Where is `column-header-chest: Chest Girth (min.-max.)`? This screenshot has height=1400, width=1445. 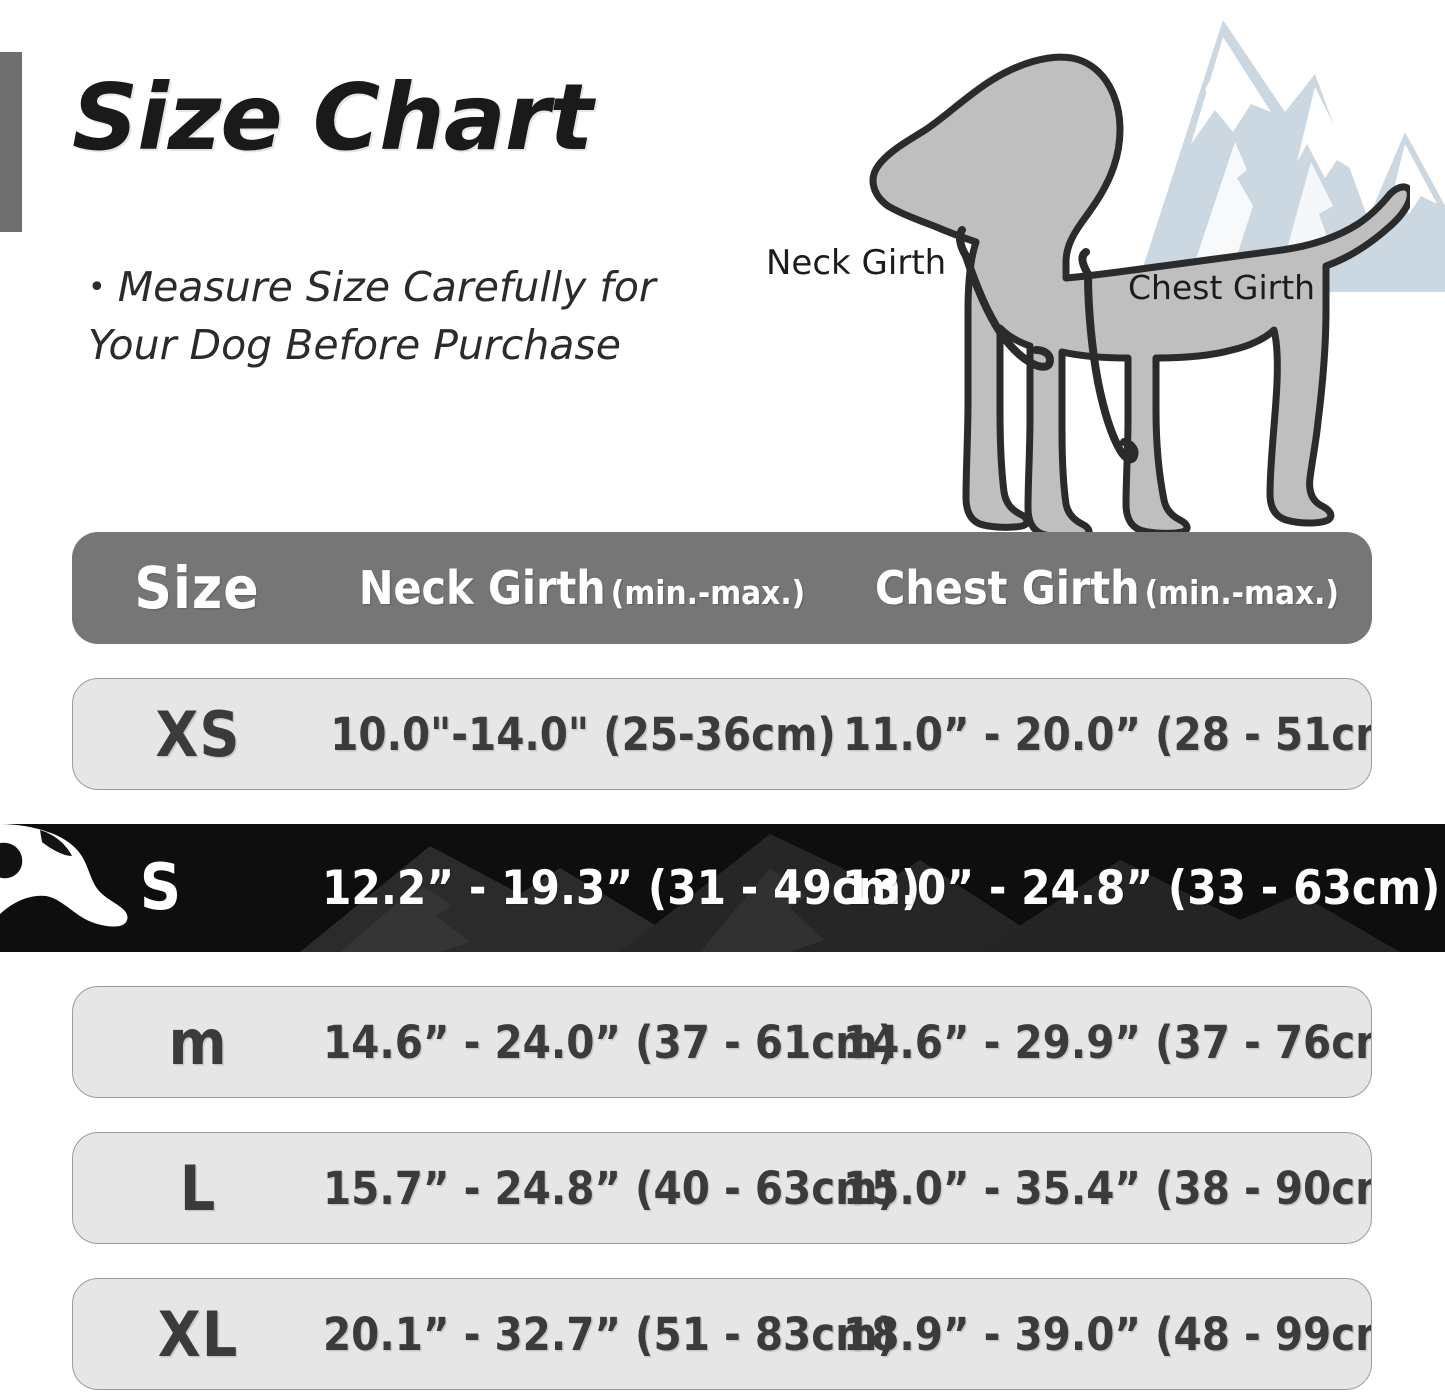
column-header-chest: Chest Girth (min.-max.) is located at coordinates (1107, 588).